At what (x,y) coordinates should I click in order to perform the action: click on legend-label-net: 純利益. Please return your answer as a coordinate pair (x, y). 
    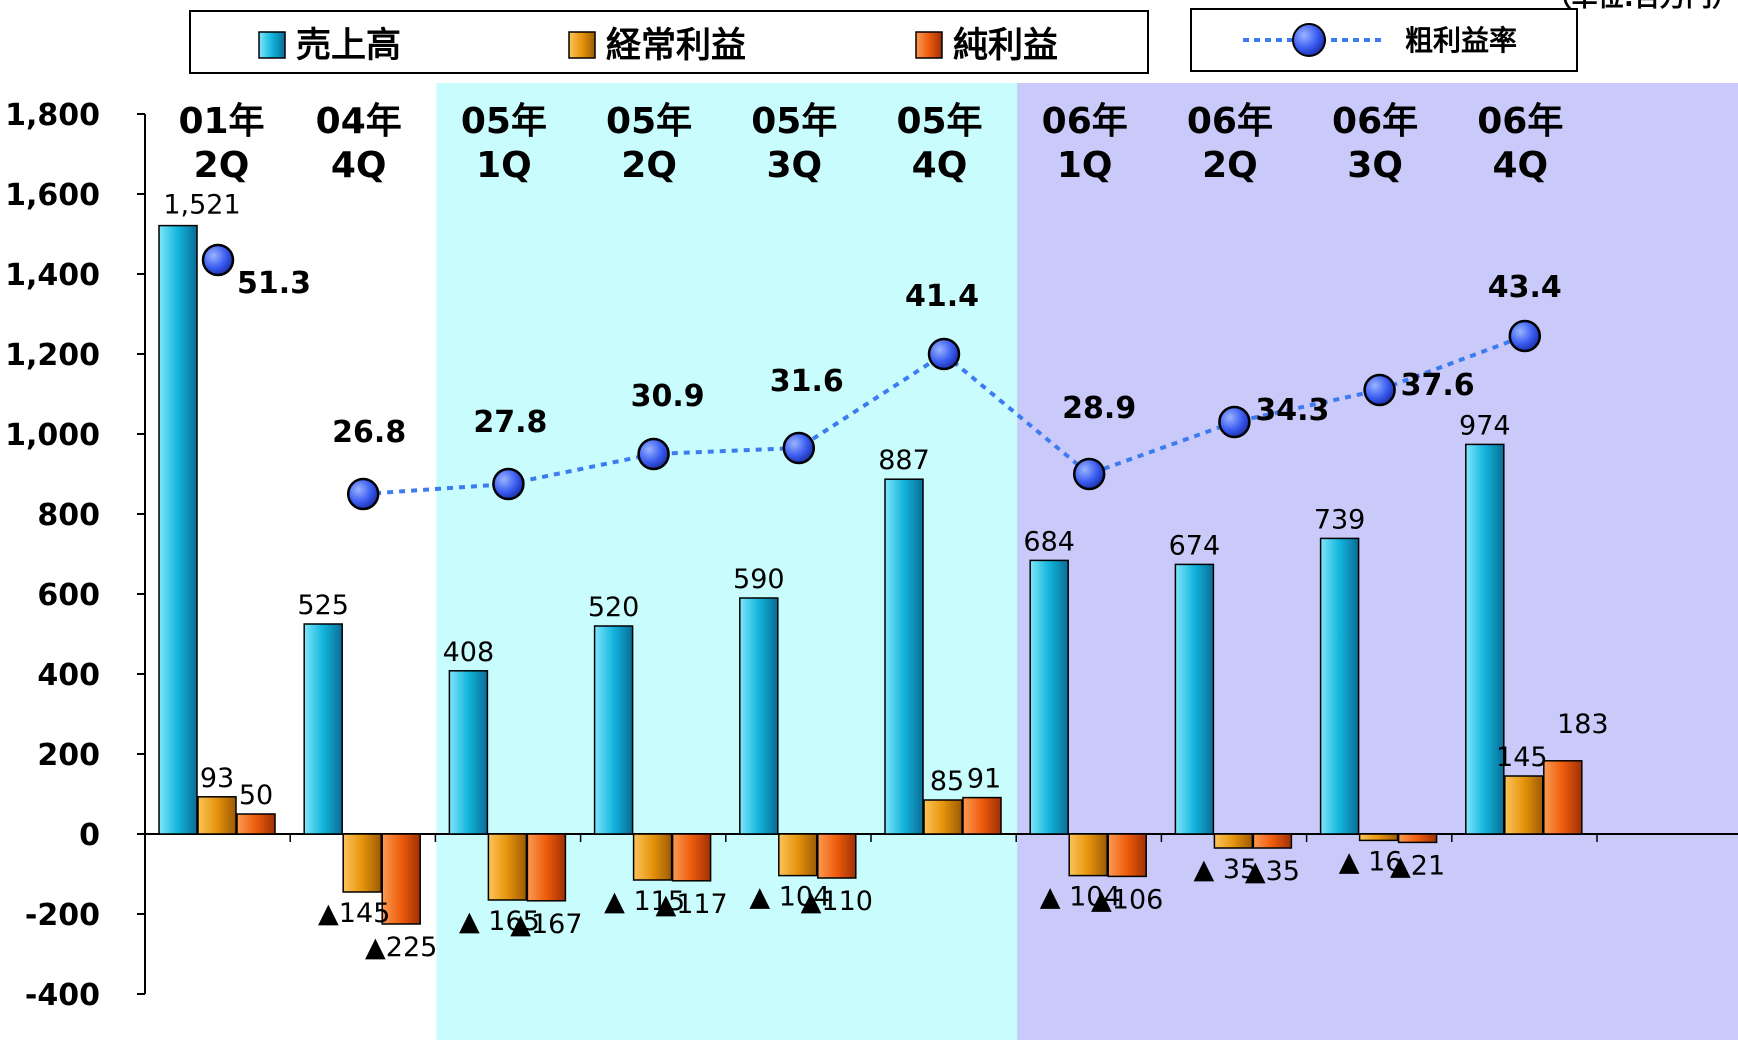
    Looking at the image, I should click on (1005, 46).